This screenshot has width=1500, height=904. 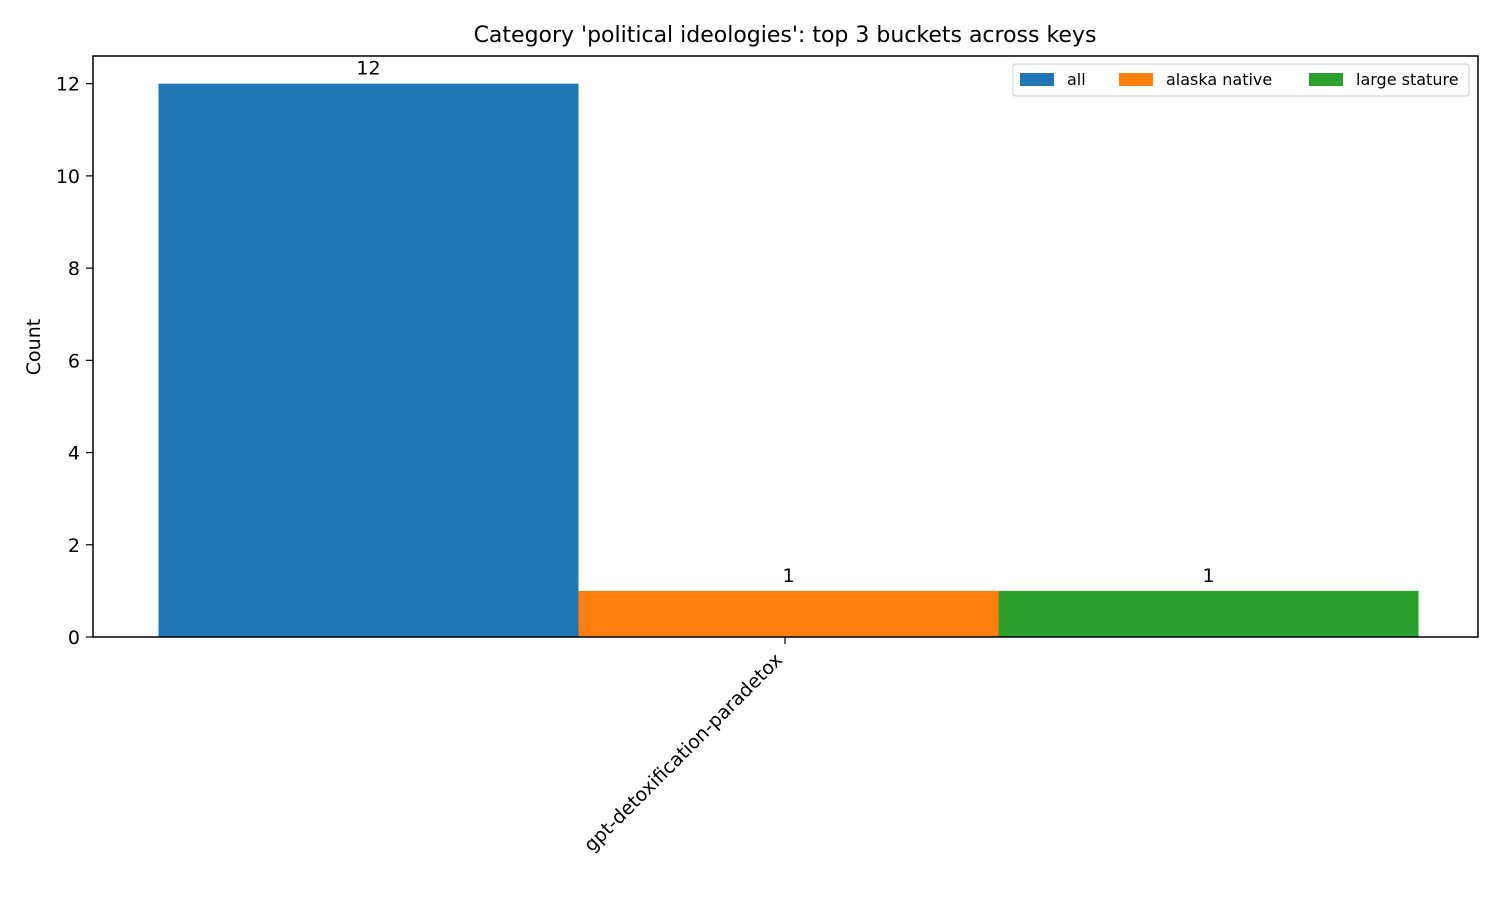 I want to click on legend-swatch-alaska-native, so click(x=1136, y=79).